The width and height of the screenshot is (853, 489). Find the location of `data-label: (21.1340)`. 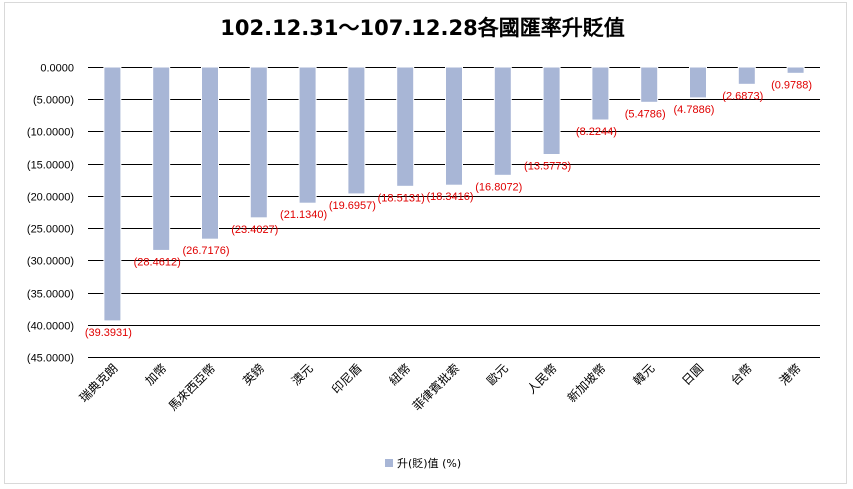

data-label: (21.1340) is located at coordinates (303, 215).